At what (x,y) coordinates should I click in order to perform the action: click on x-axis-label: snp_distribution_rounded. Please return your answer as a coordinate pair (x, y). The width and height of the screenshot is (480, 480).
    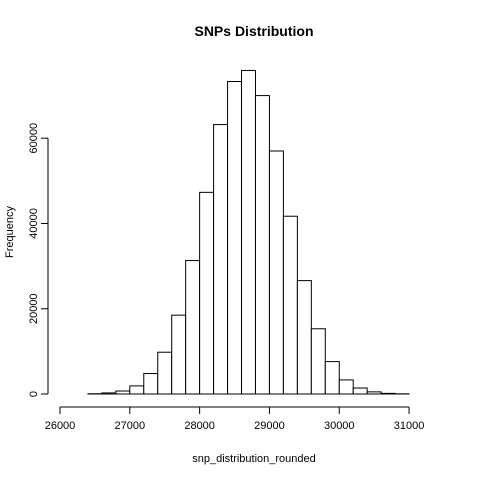
    Looking at the image, I should click on (254, 459).